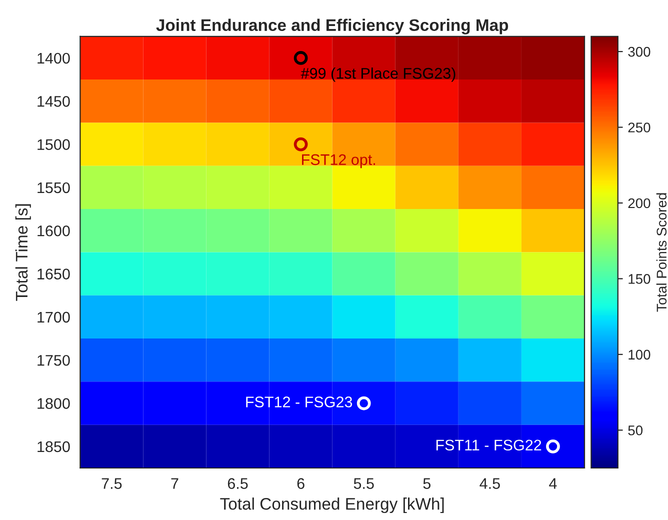 The width and height of the screenshot is (668, 520). Describe the element at coordinates (174, 483) in the screenshot. I see `x-tick-label: 7` at that location.